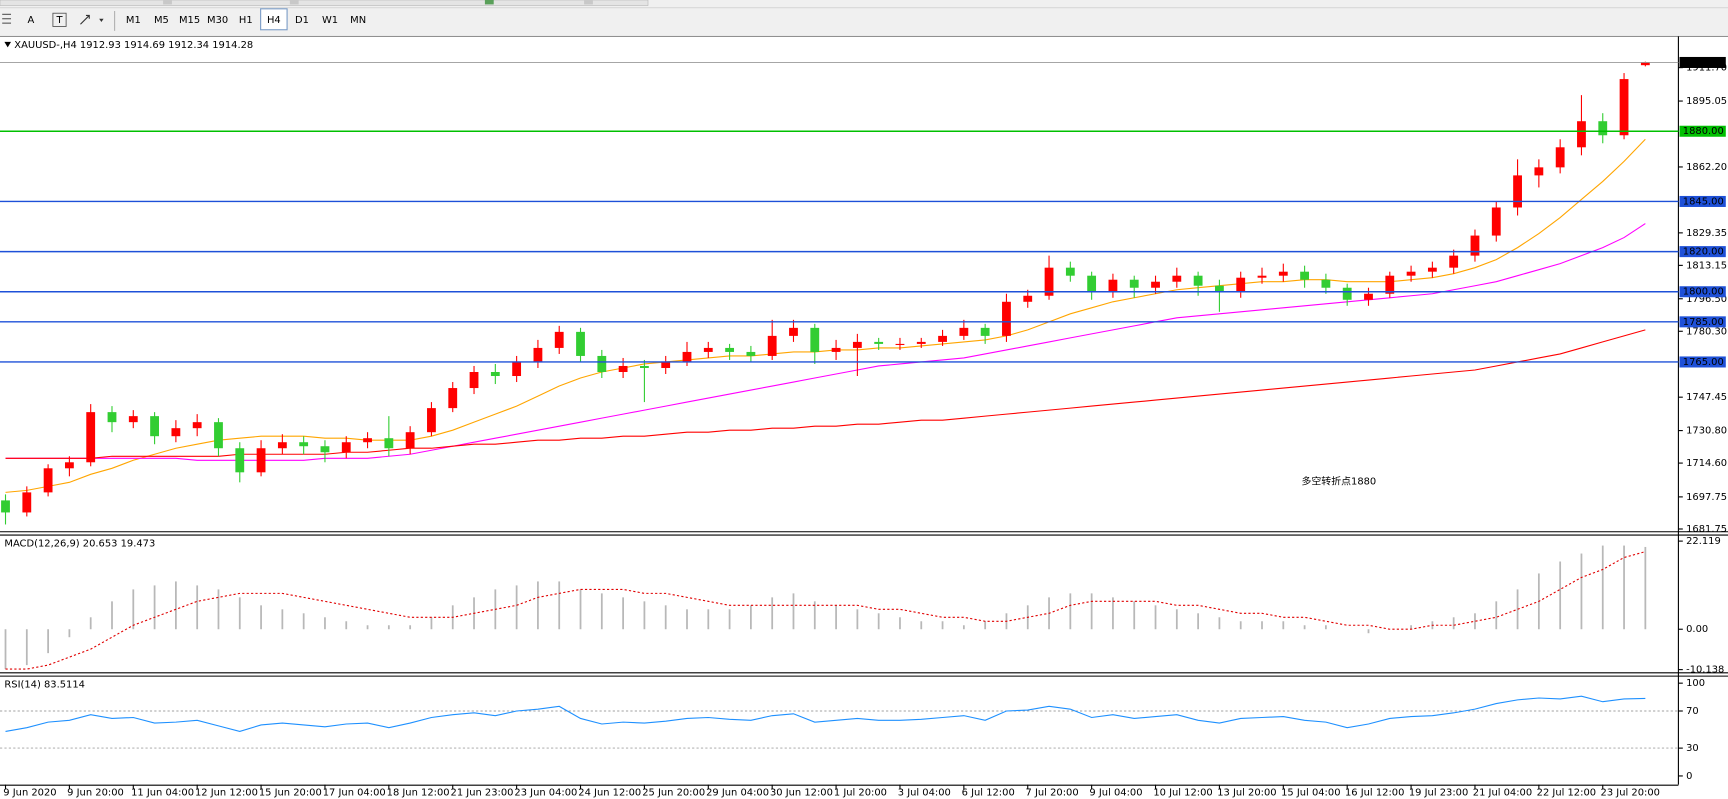  Describe the element at coordinates (358, 20) in the screenshot. I see `timeframe-button: MN` at that location.